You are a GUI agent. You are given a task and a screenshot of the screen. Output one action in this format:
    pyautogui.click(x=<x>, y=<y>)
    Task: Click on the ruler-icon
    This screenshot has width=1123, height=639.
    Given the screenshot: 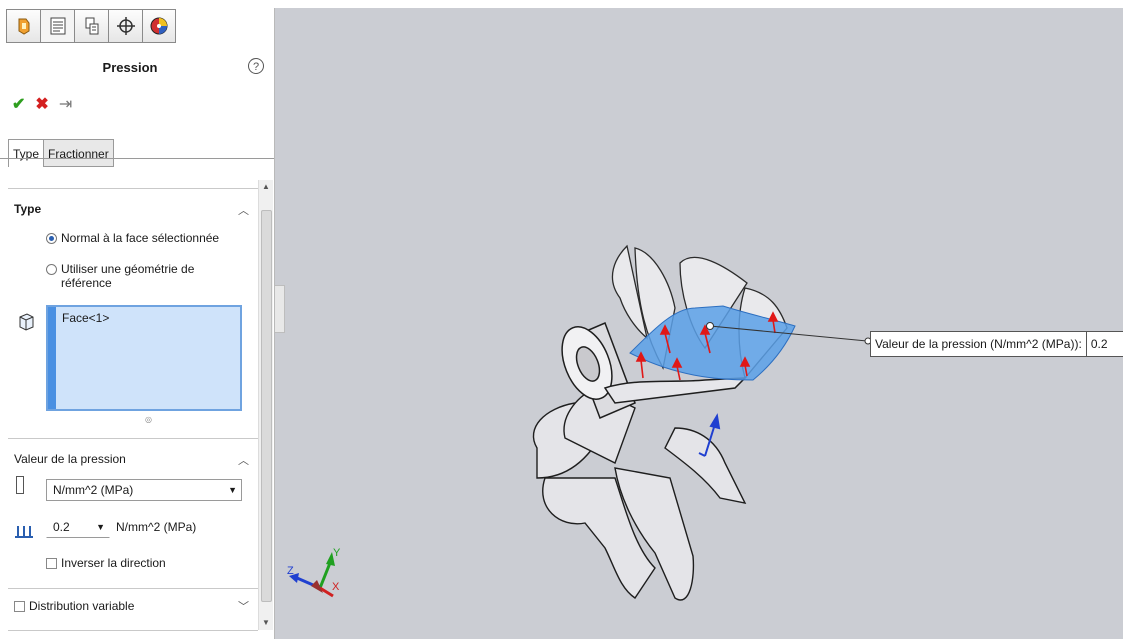 What is the action you would take?
    pyautogui.click(x=20, y=485)
    